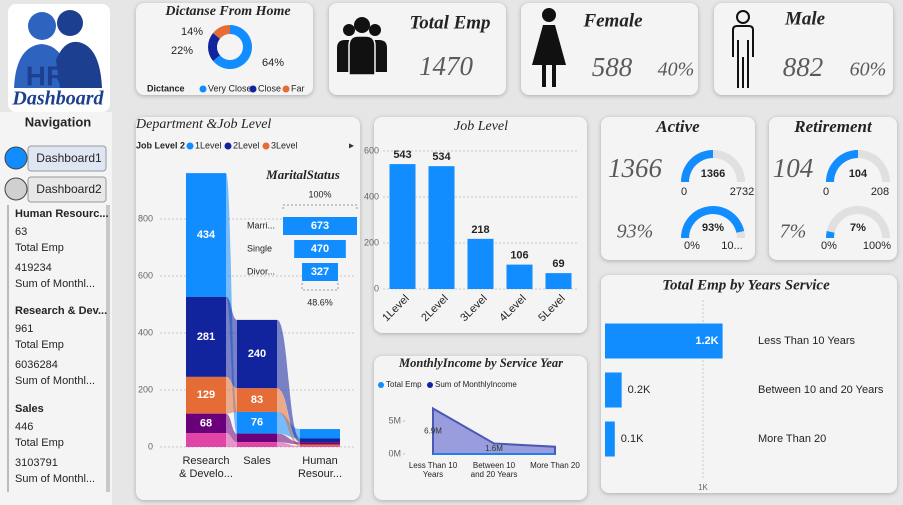 The width and height of the screenshot is (903, 505). What do you see at coordinates (858, 174) in the screenshot?
I see `gauge-value: 104` at bounding box center [858, 174].